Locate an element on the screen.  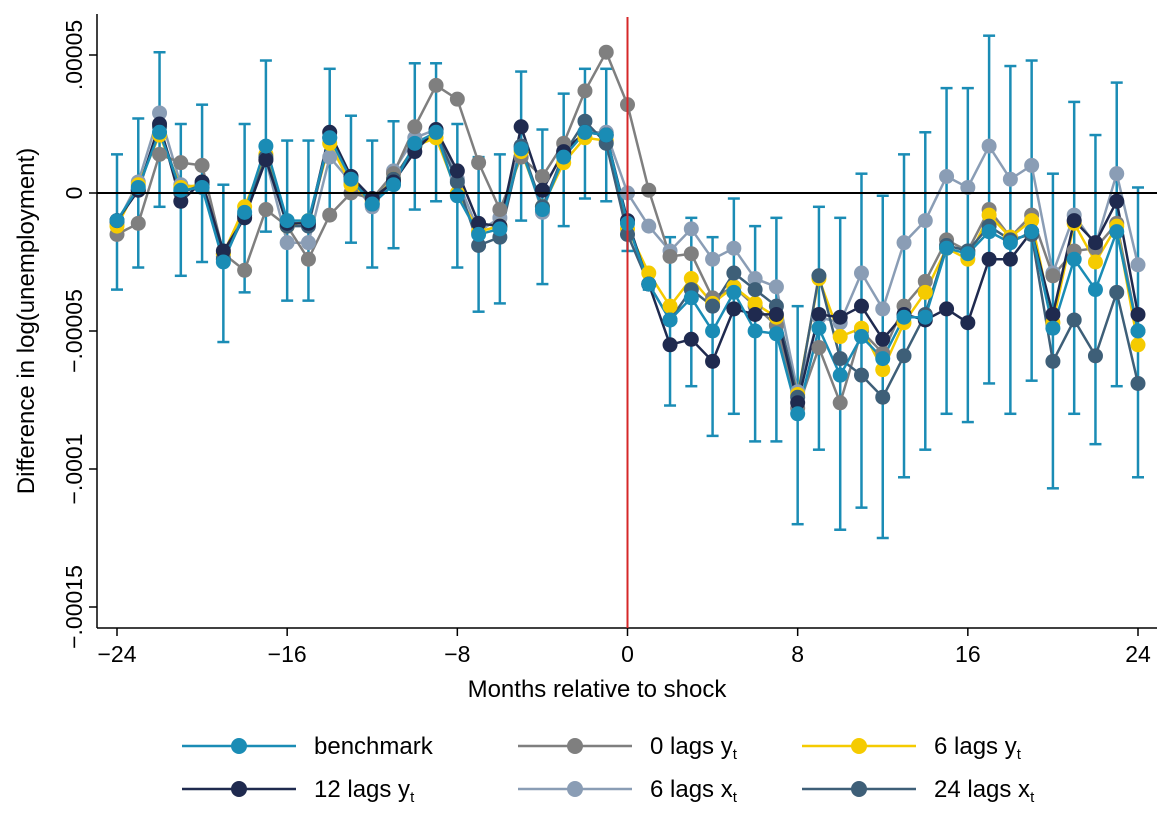
legend-item: 6 lags xt is located at coordinates (628, 791).